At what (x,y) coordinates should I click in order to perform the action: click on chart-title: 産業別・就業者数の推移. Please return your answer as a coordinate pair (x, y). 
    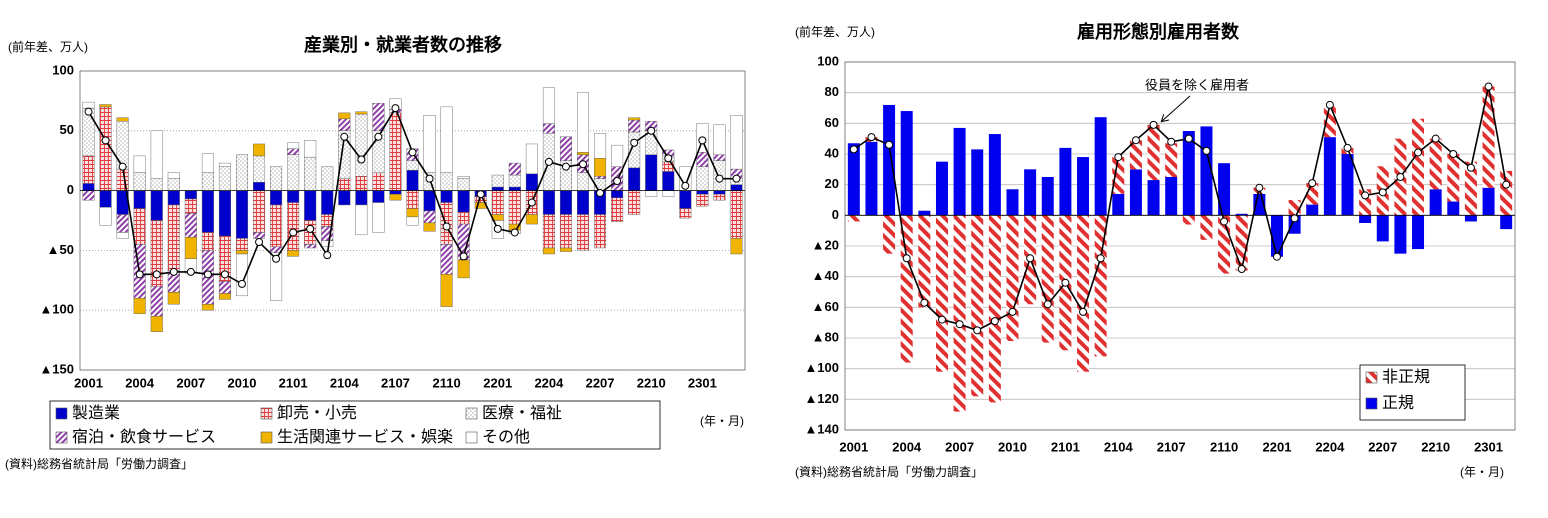
    Looking at the image, I should click on (403, 44).